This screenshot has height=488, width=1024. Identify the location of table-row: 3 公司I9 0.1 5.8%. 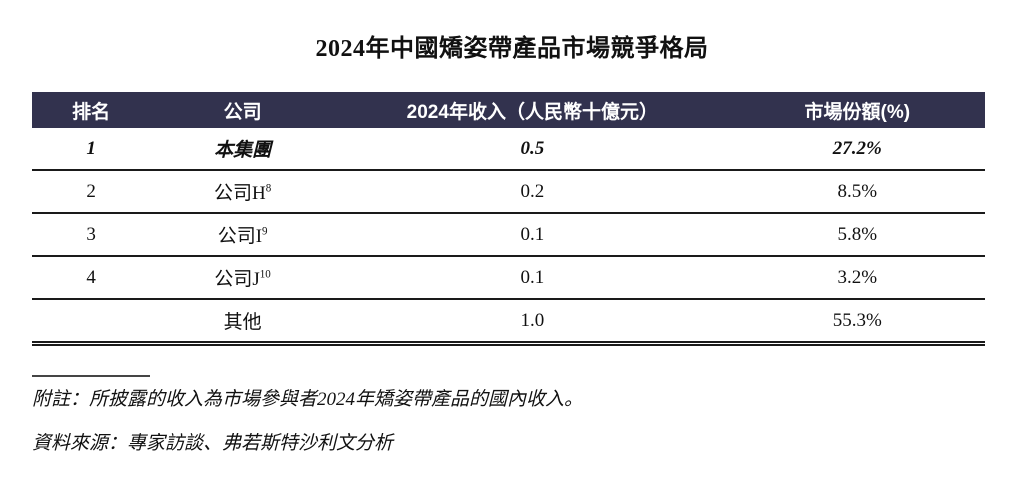
(508, 235).